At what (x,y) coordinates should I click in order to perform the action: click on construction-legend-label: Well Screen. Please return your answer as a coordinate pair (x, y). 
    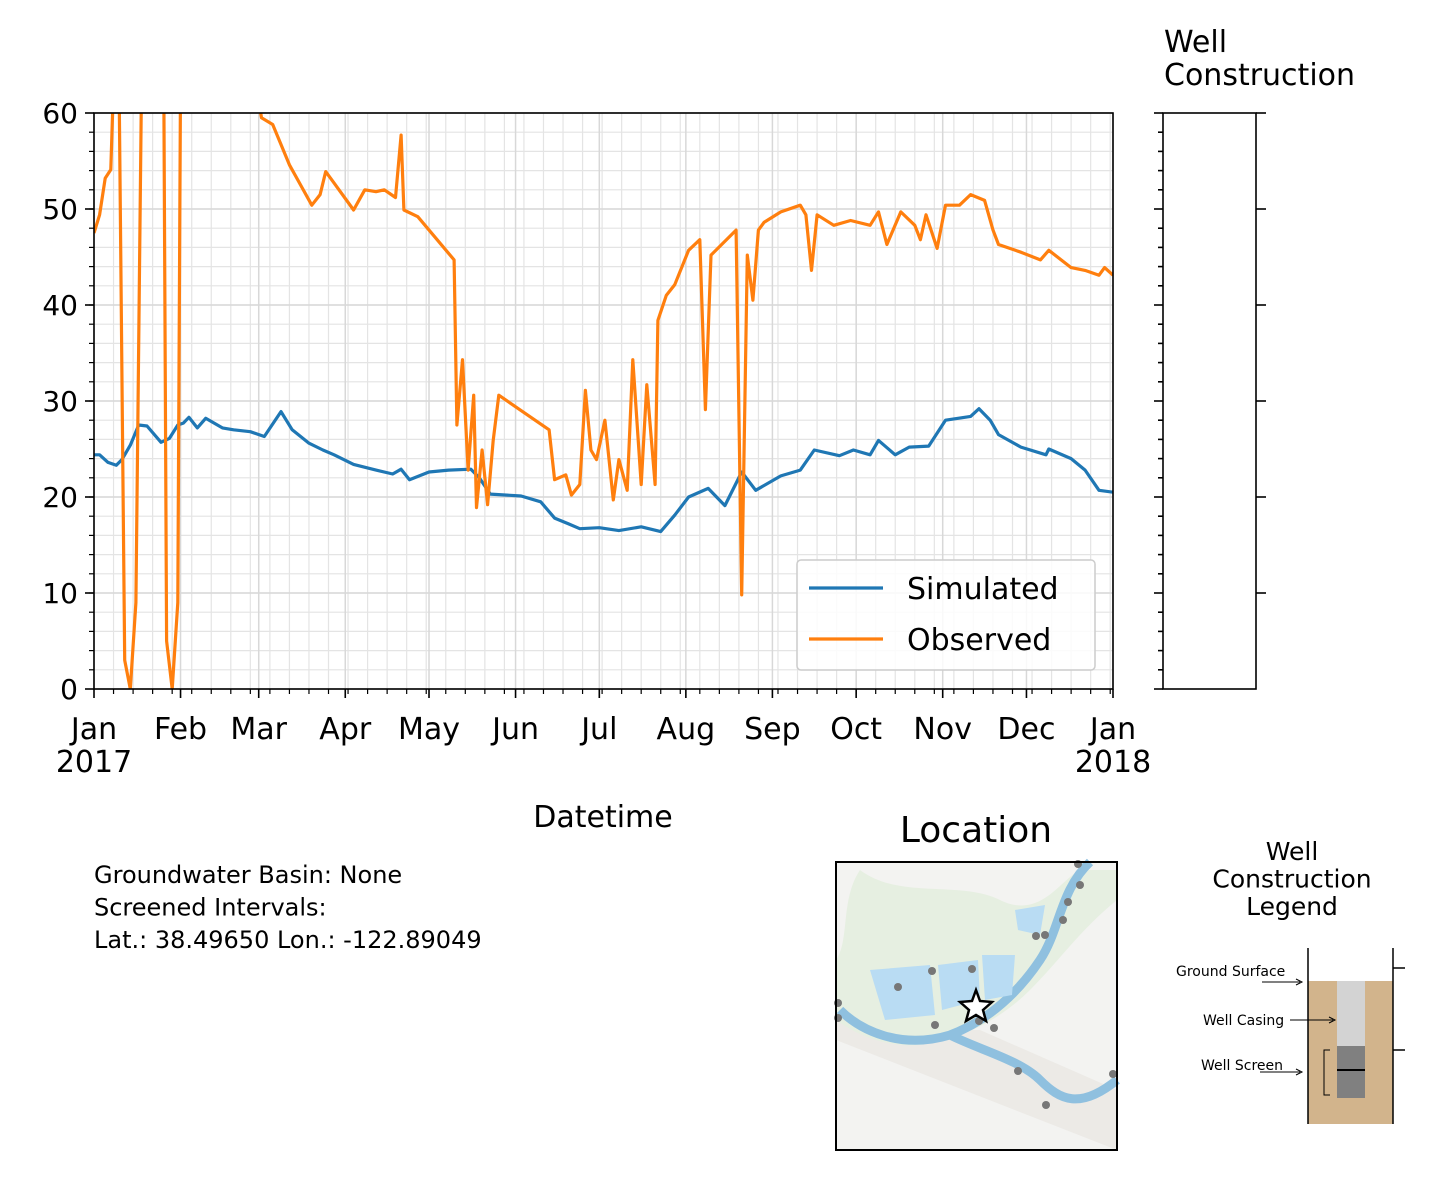
    Looking at the image, I should click on (1242, 1066).